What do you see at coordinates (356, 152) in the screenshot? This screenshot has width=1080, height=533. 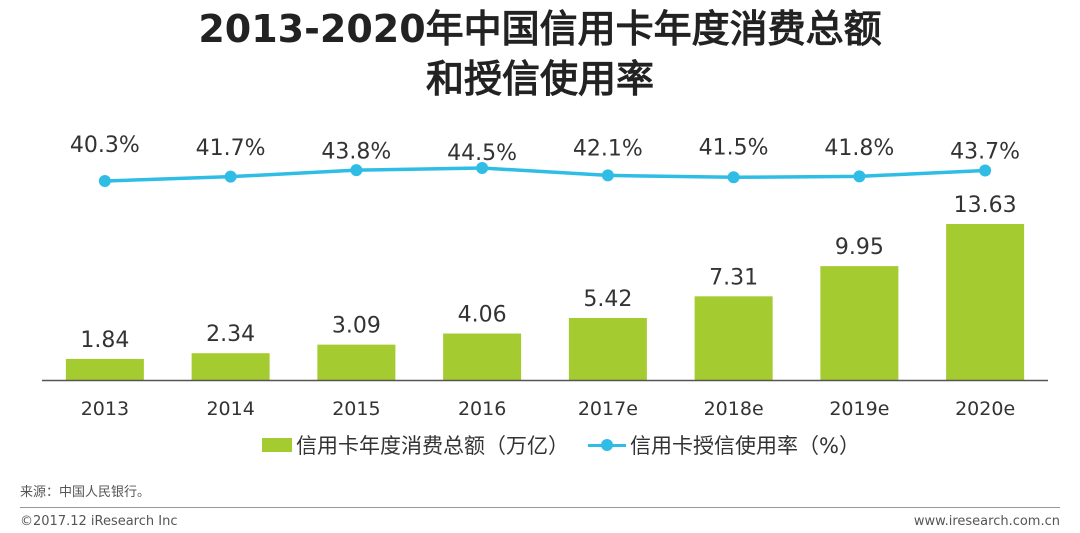 I see `line-value-label: 43.8%` at bounding box center [356, 152].